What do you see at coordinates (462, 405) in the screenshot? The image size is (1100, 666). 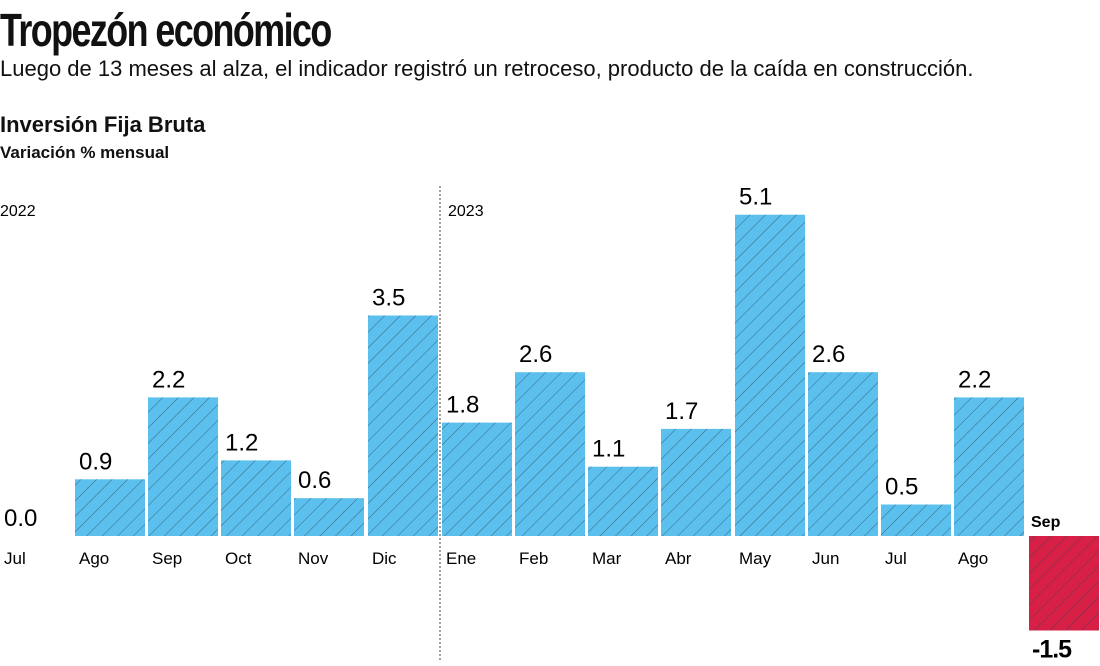 I see `value-label: 1.8` at bounding box center [462, 405].